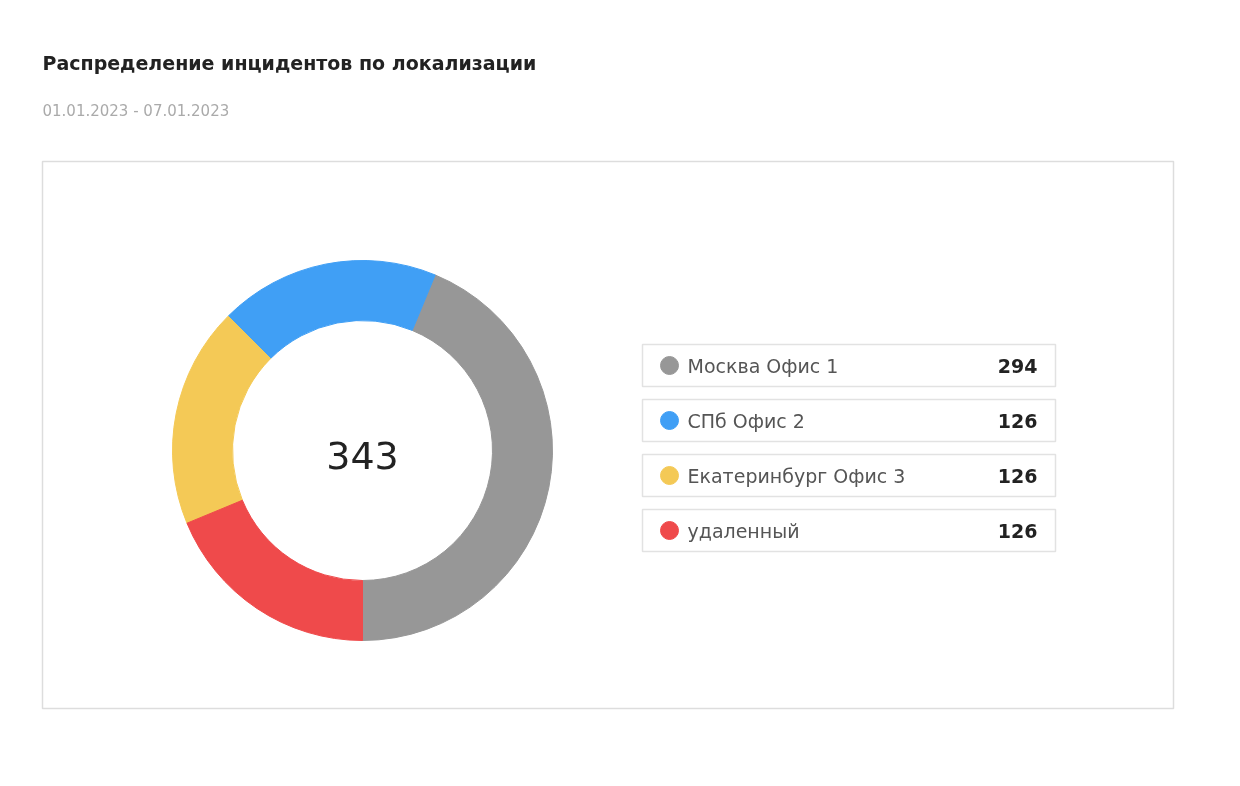 This screenshot has height=786, width=1240. Describe the element at coordinates (1017, 365) in the screenshot. I see `data-label: 294` at that location.